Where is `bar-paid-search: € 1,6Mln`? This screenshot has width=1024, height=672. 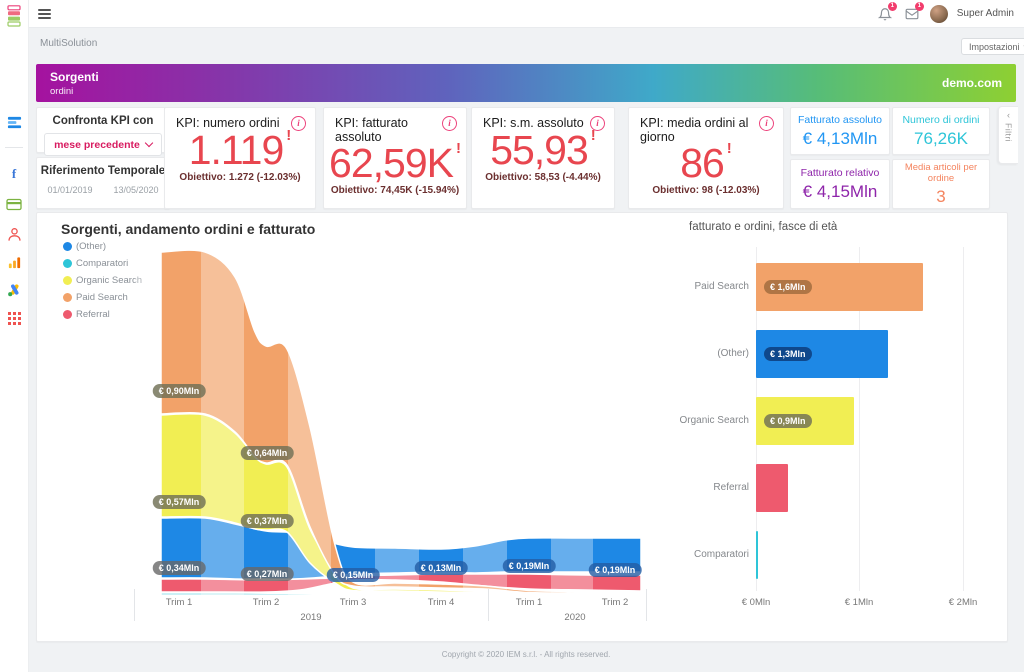 bar-paid-search: € 1,6Mln is located at coordinates (839, 287).